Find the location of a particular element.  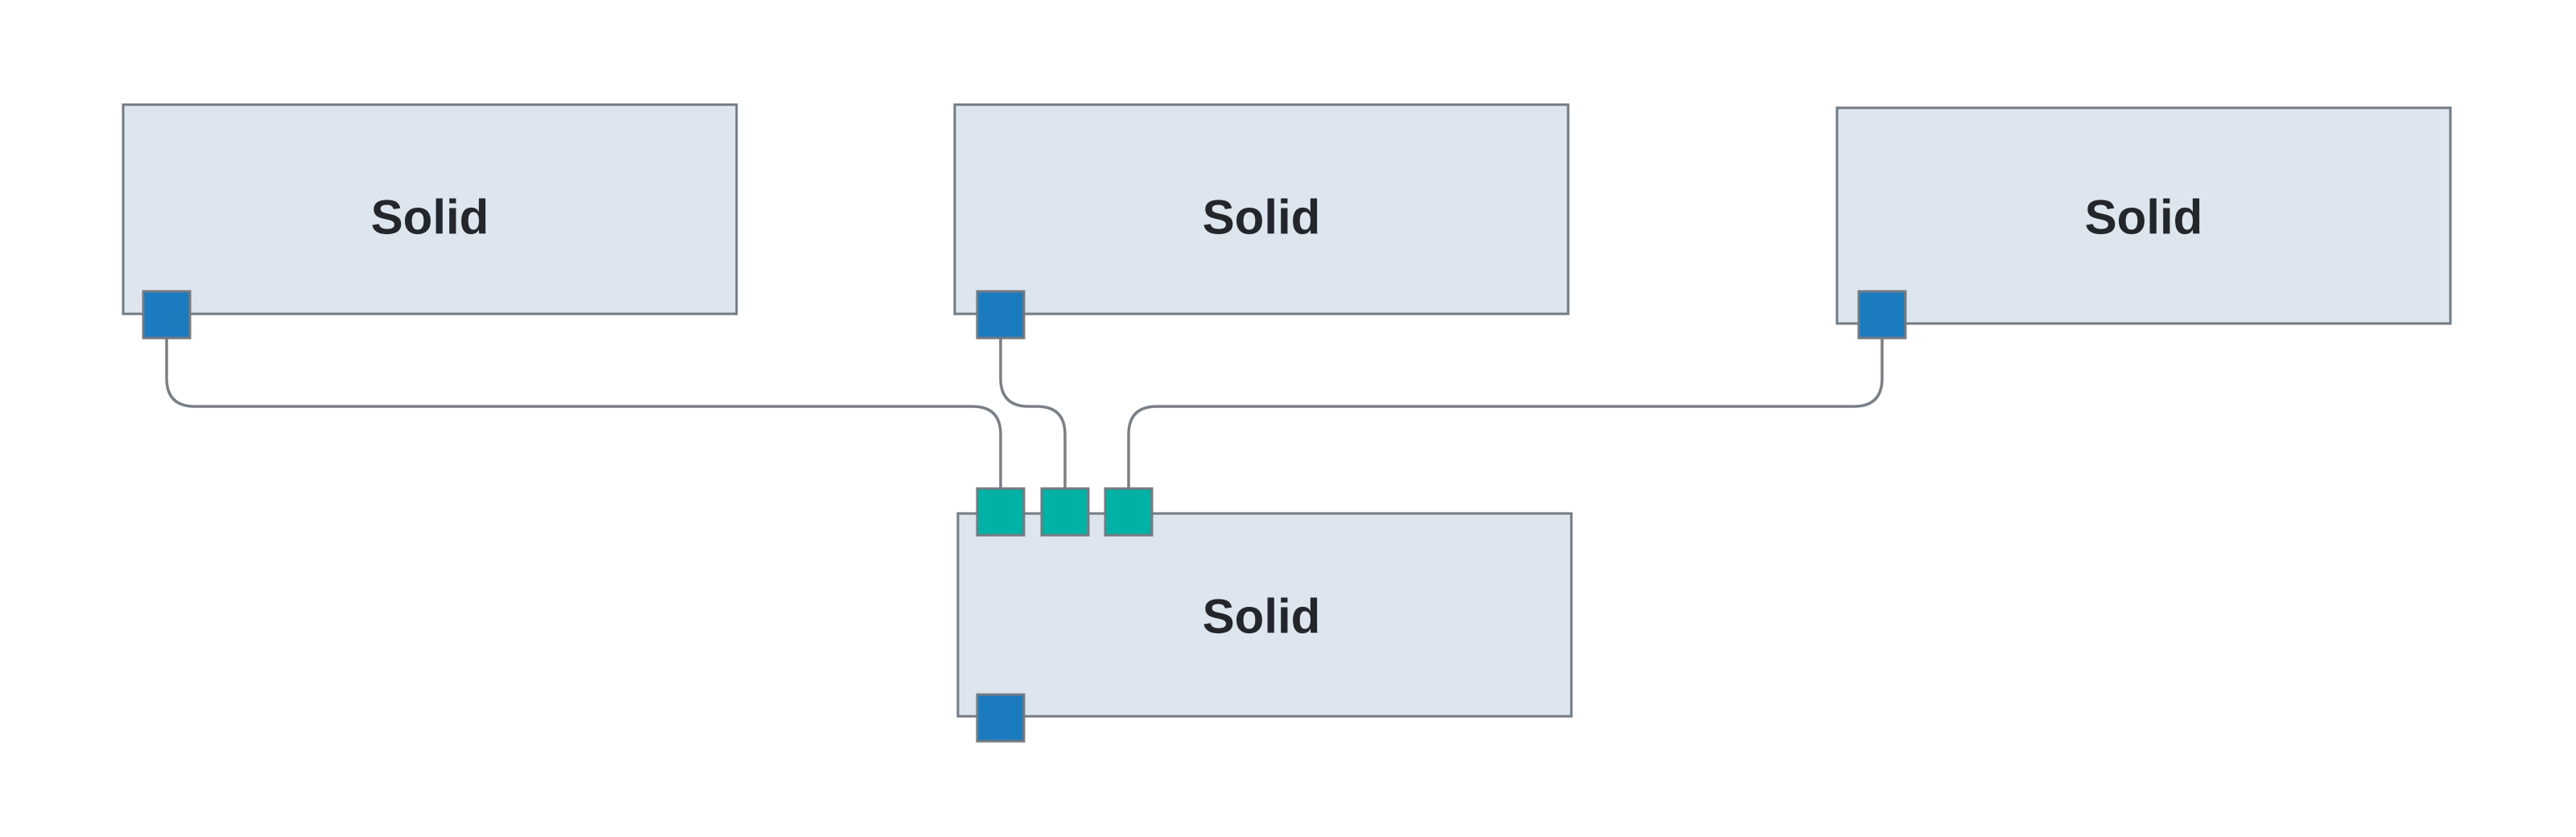

node-target: Solid is located at coordinates (1264, 615).